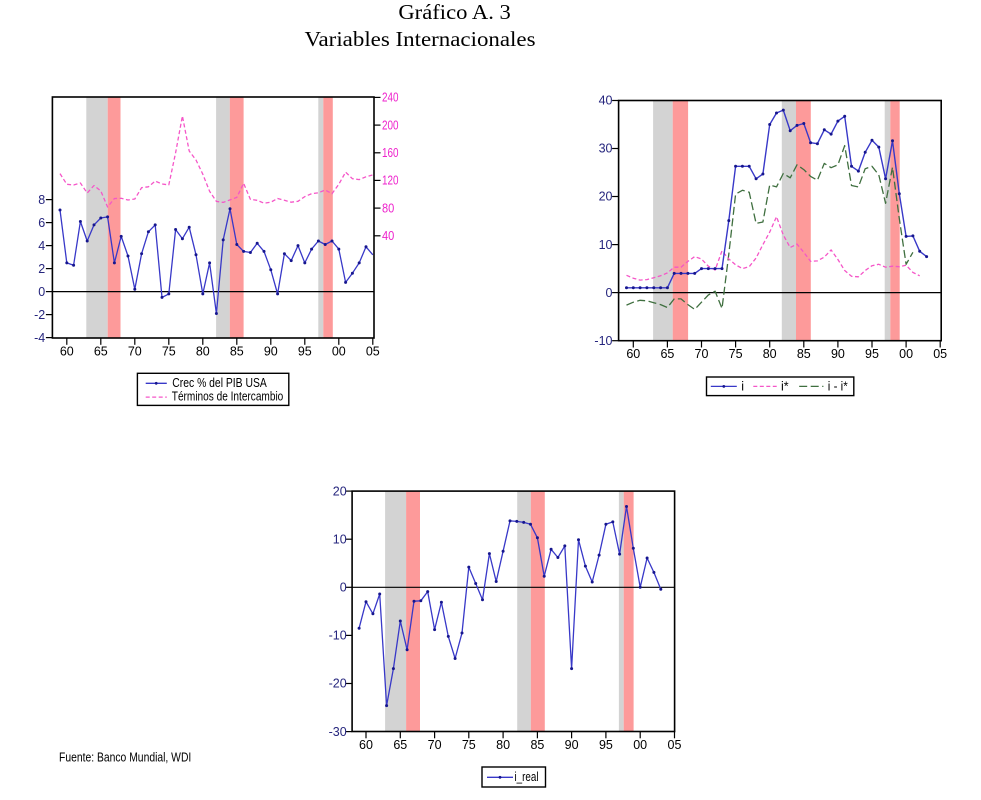  Describe the element at coordinates (41, 200) in the screenshot. I see `svg-text: 8` at that location.